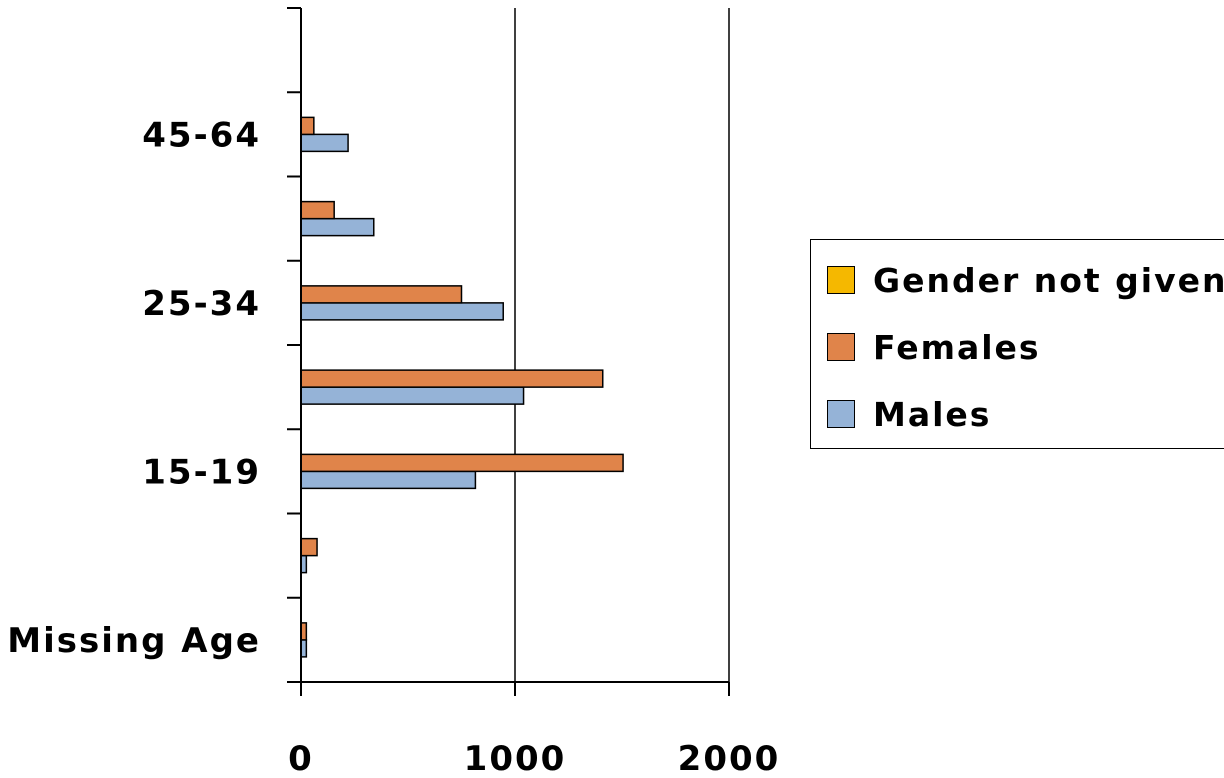 This screenshot has width=1224, height=778. What do you see at coordinates (201, 135) in the screenshot?
I see `category-label-45-64: 45-64` at bounding box center [201, 135].